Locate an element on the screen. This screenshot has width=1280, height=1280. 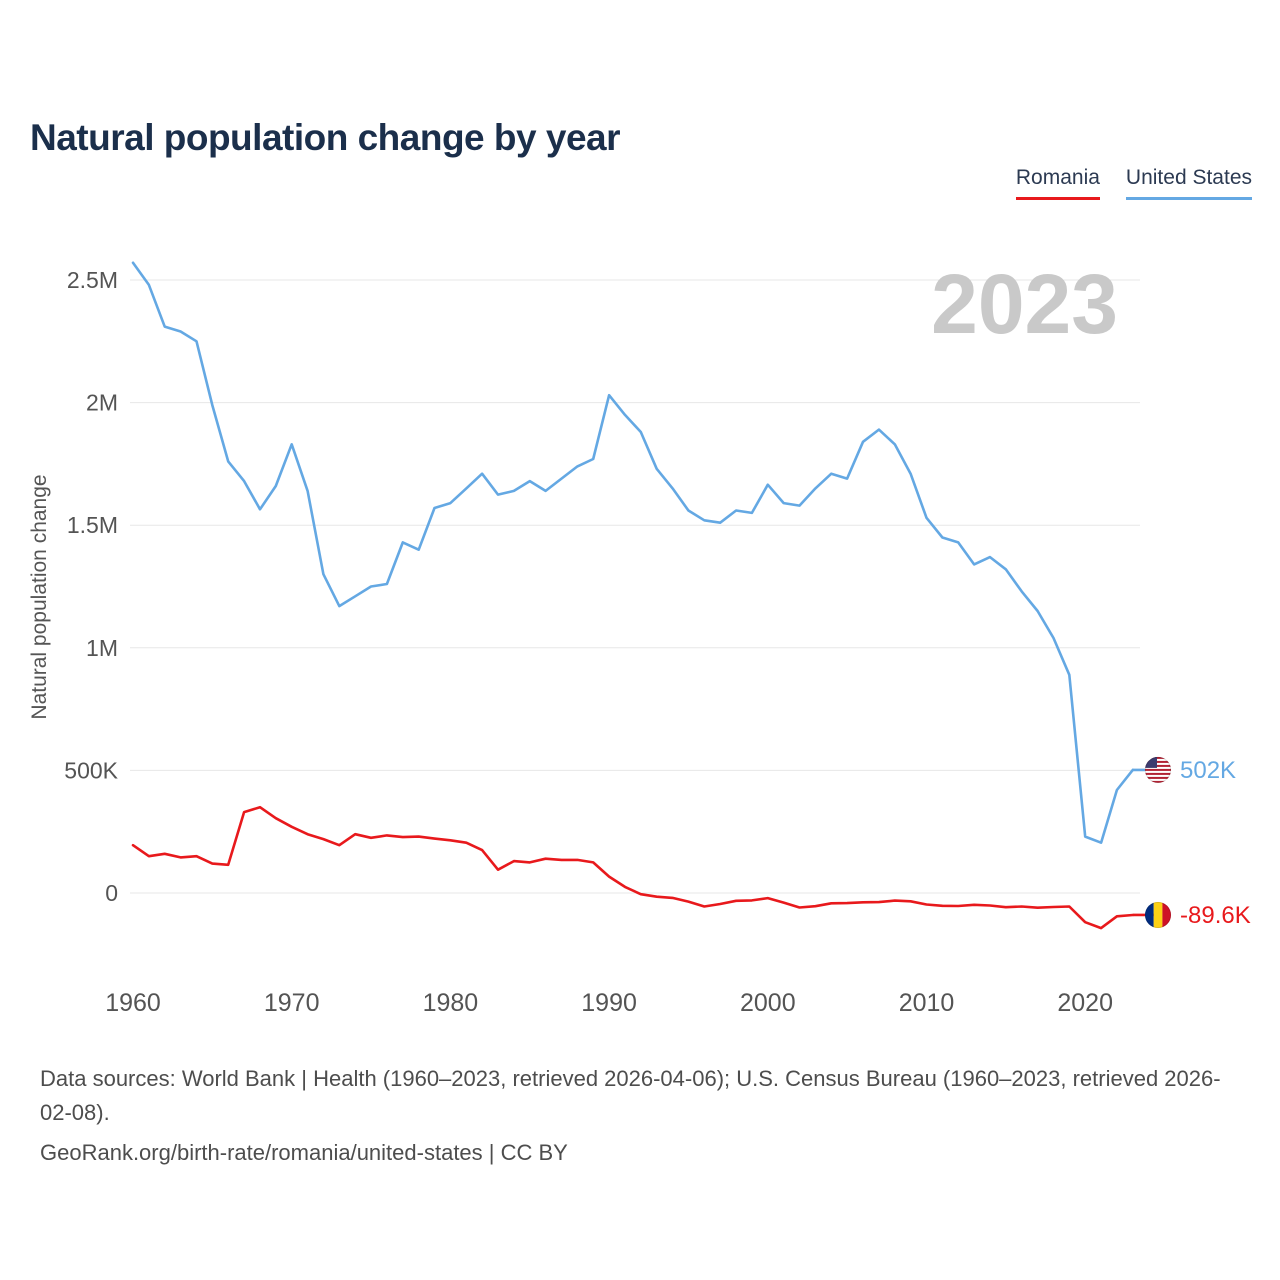
x-tick-label: 2010 is located at coordinates (927, 1003).